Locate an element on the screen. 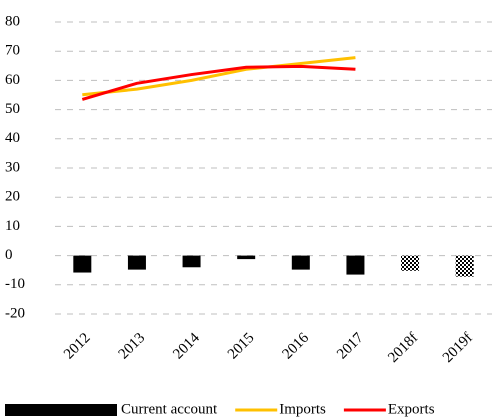 The image size is (492, 420). y-tick-label: 60 is located at coordinates (12, 80).